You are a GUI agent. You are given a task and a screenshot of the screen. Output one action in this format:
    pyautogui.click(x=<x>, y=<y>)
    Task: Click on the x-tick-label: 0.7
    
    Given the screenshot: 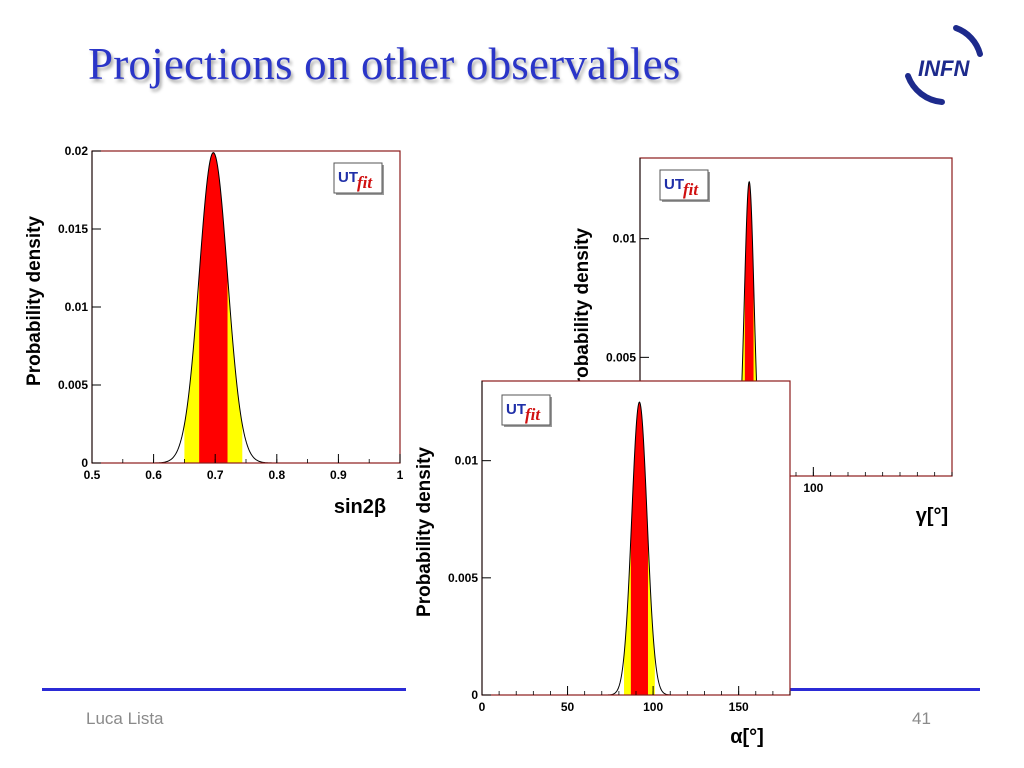 What is the action you would take?
    pyautogui.click(x=215, y=475)
    